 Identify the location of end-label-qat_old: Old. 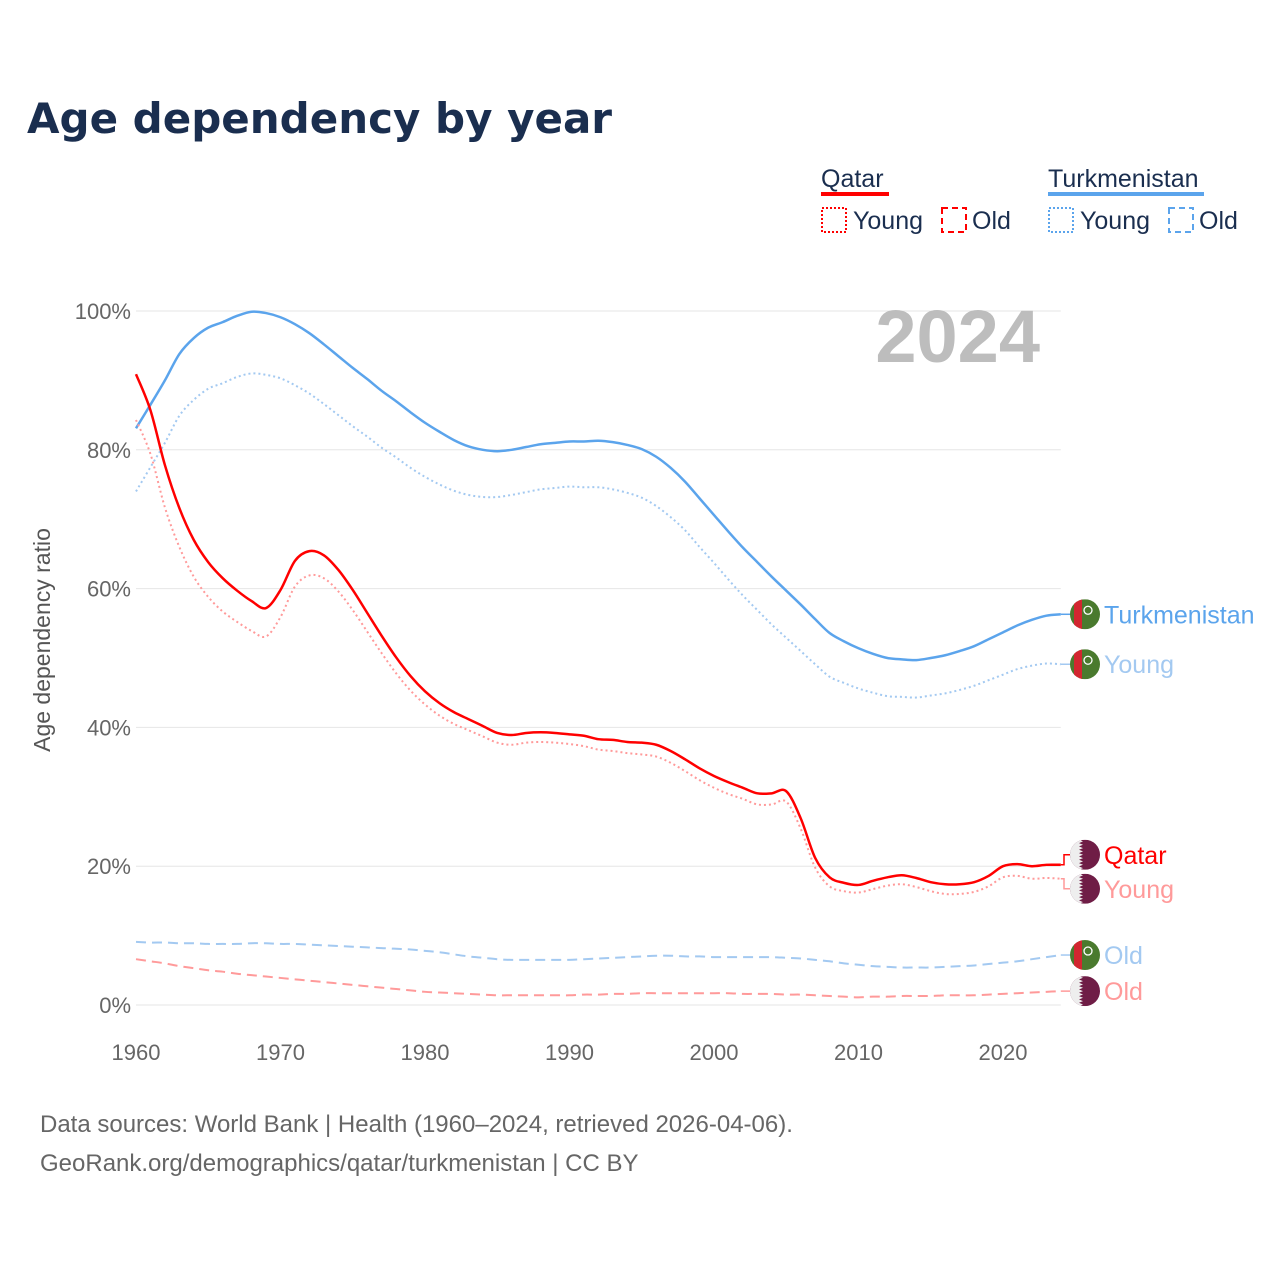
(1101, 991).